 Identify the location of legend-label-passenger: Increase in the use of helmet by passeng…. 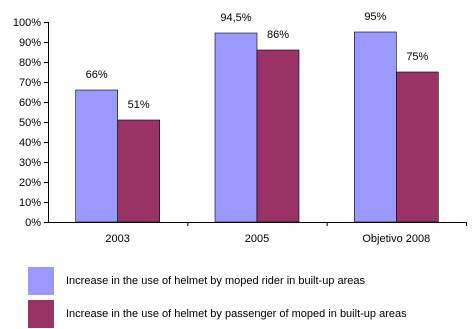
(236, 314).